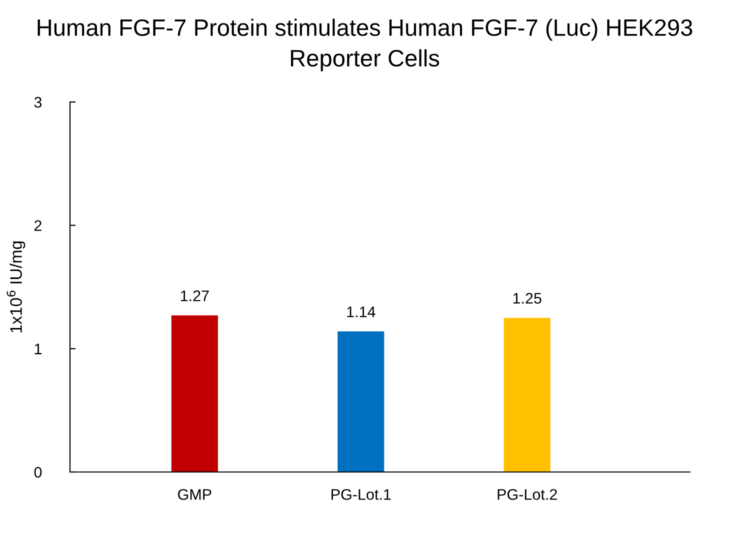 Image resolution: width=729 pixels, height=534 pixels. Describe the element at coordinates (527, 298) in the screenshot. I see `data-label: 1.25` at that location.